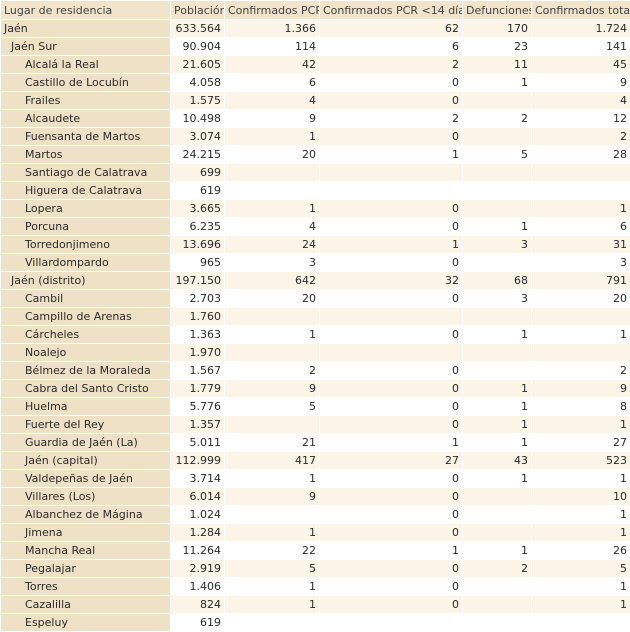 This screenshot has height=632, width=630. What do you see at coordinates (198, 101) in the screenshot?
I see `cell: 1.575` at bounding box center [198, 101].